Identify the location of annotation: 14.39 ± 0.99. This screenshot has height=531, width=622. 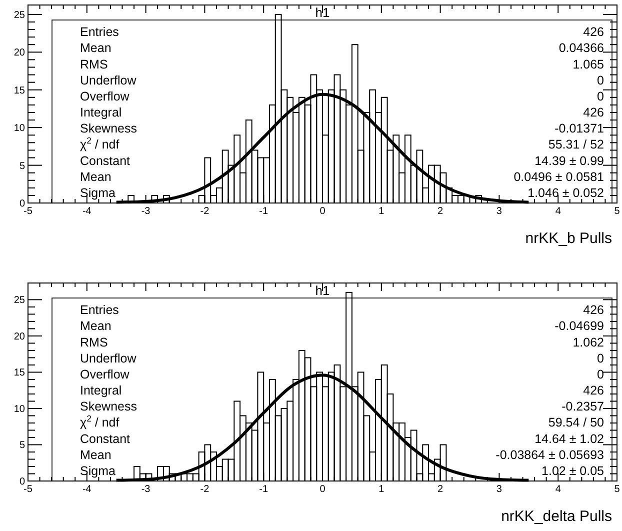
(569, 161).